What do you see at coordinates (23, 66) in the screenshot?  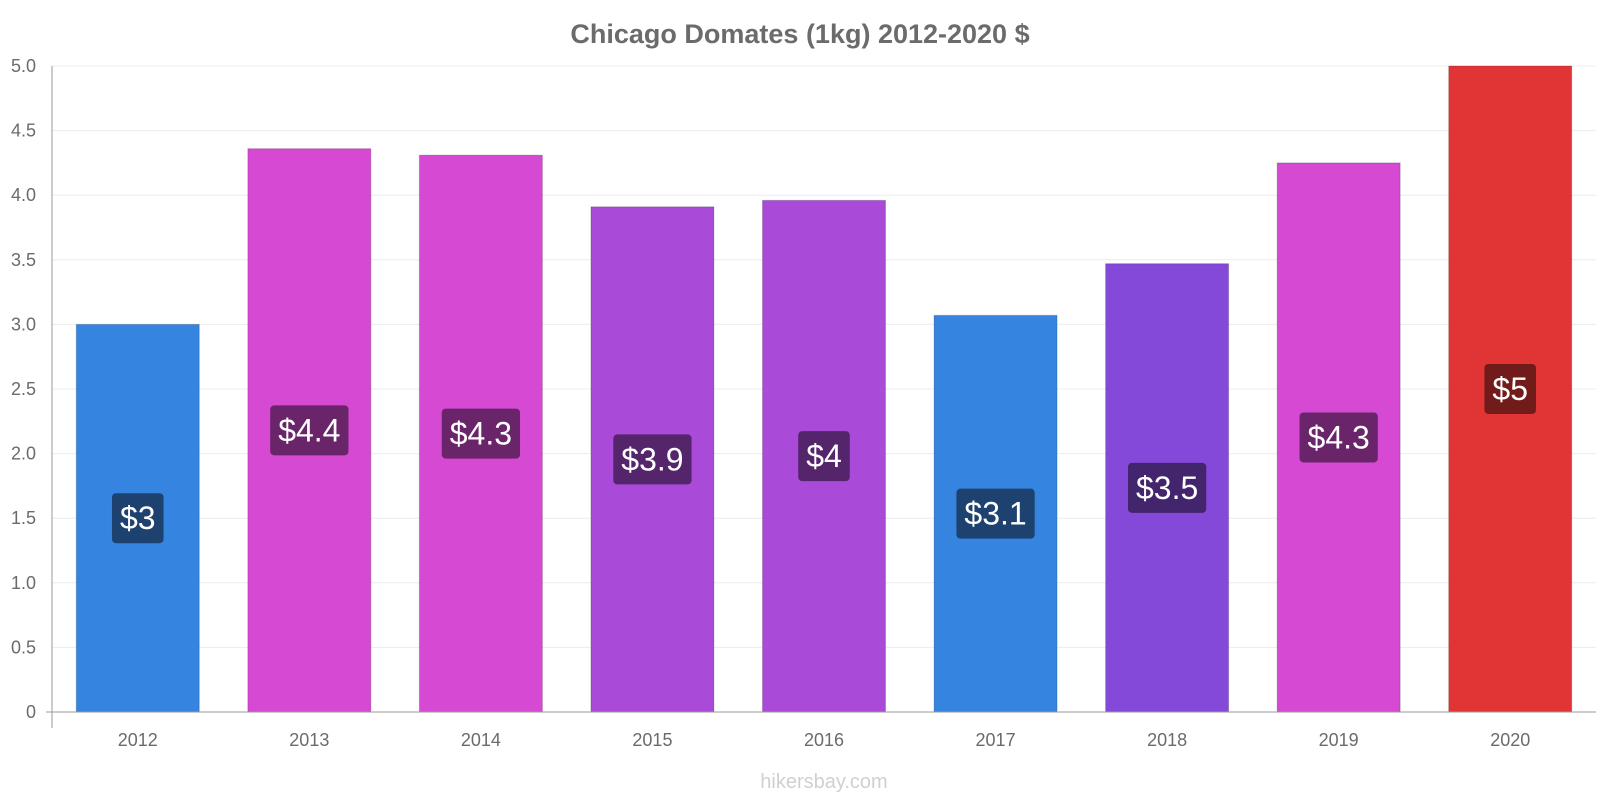 I see `y-tick-label: 5.0` at bounding box center [23, 66].